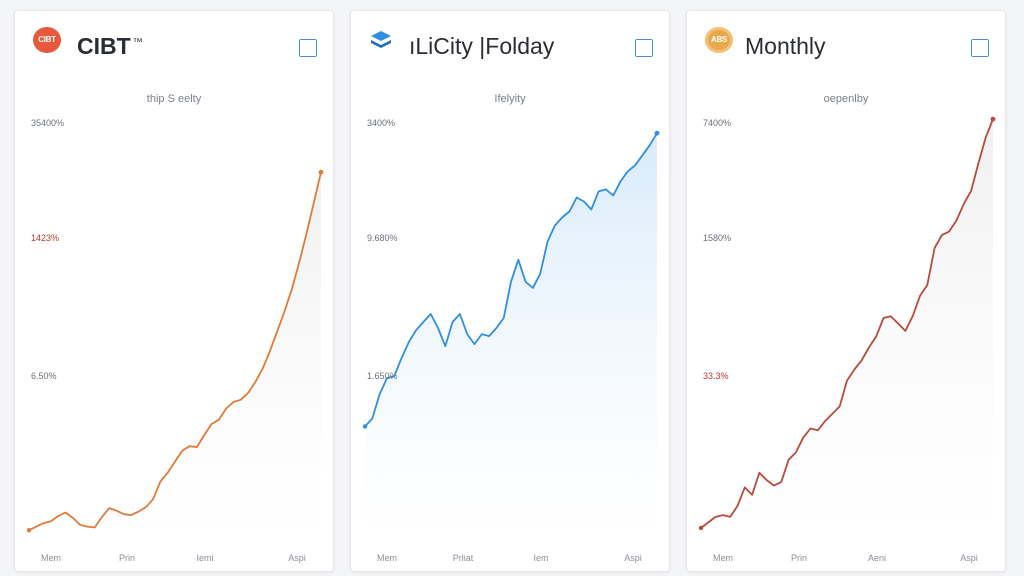 Image resolution: width=1024 pixels, height=576 pixels. What do you see at coordinates (785, 46) in the screenshot?
I see `card-title: Monthly` at bounding box center [785, 46].